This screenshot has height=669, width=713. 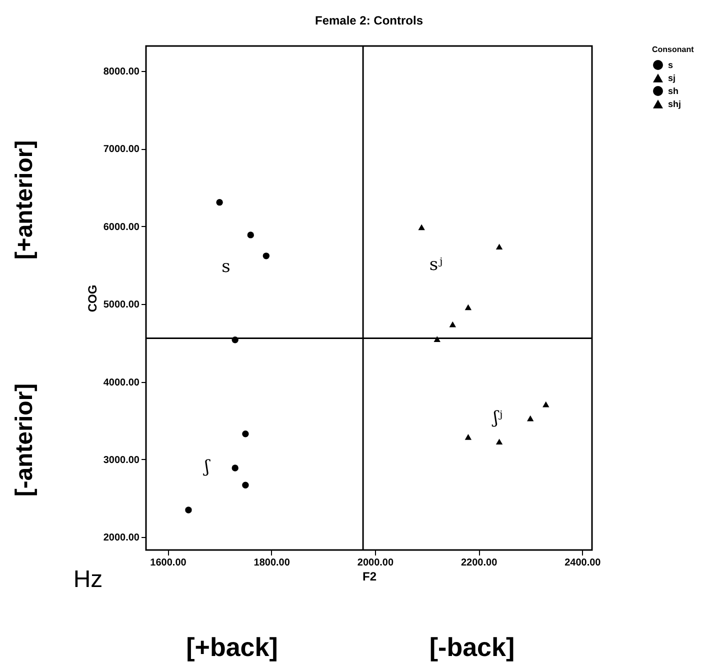 What do you see at coordinates (121, 227) in the screenshot?
I see `y-tick-label: 6000.00` at bounding box center [121, 227].